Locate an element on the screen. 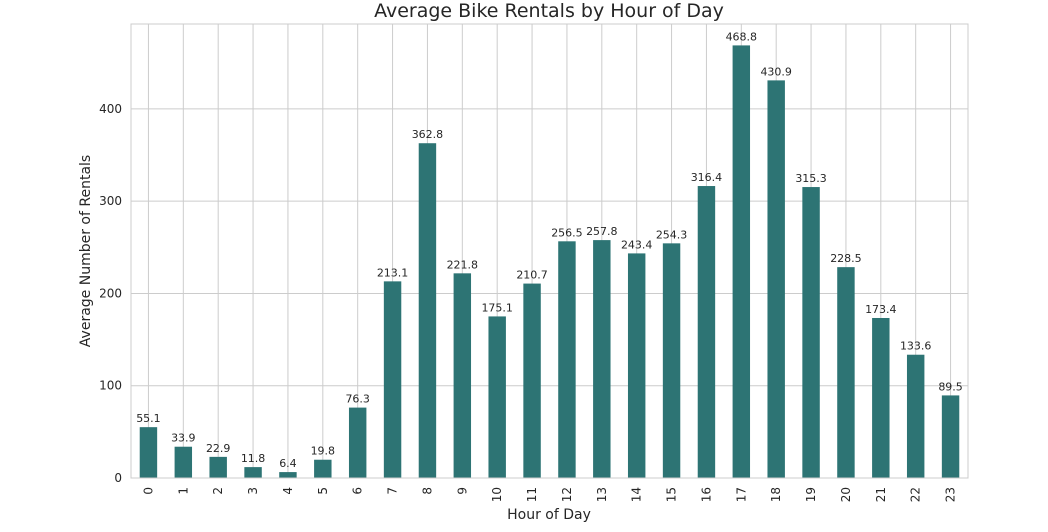 This screenshot has height=532, width=1048. x-tick-label: 13 is located at coordinates (602, 494).